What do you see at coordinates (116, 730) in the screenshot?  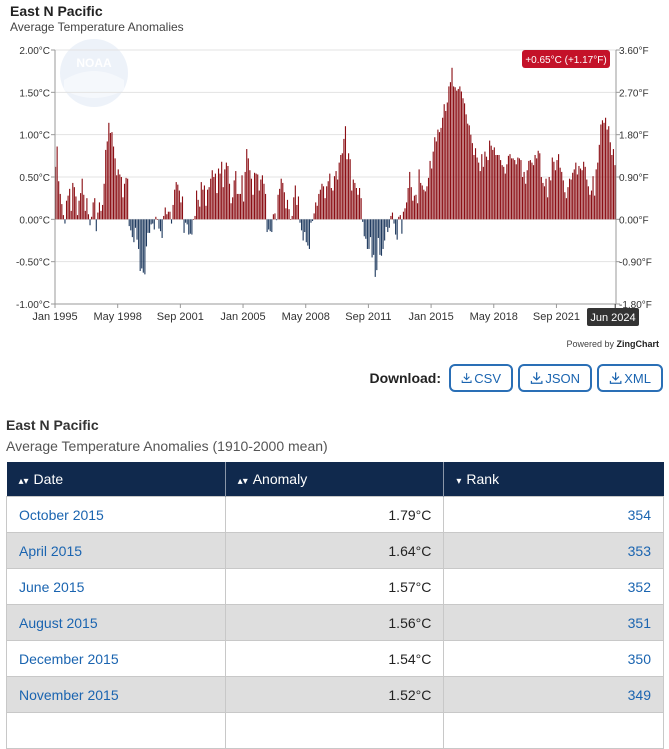 I see `row-date-link` at bounding box center [116, 730].